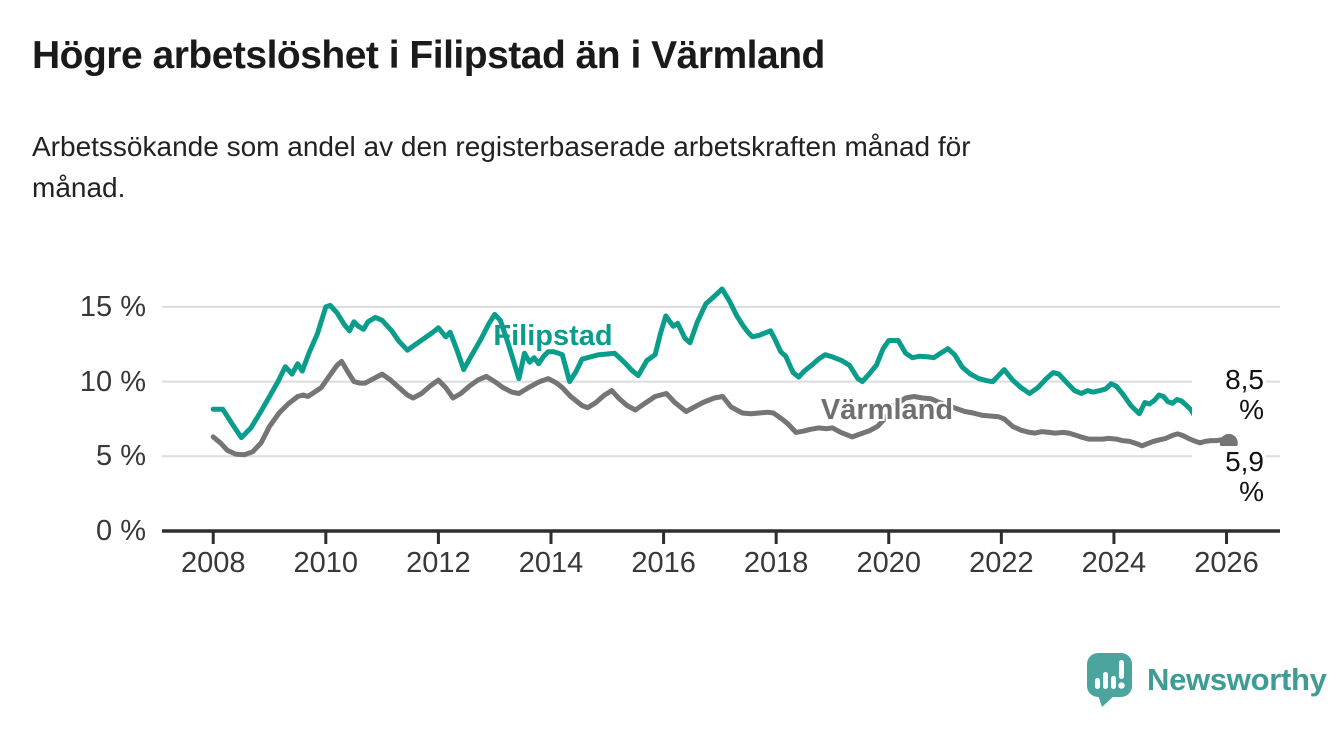 The image size is (1340, 734). I want to click on x-tick-label: 2024, so click(1114, 563).